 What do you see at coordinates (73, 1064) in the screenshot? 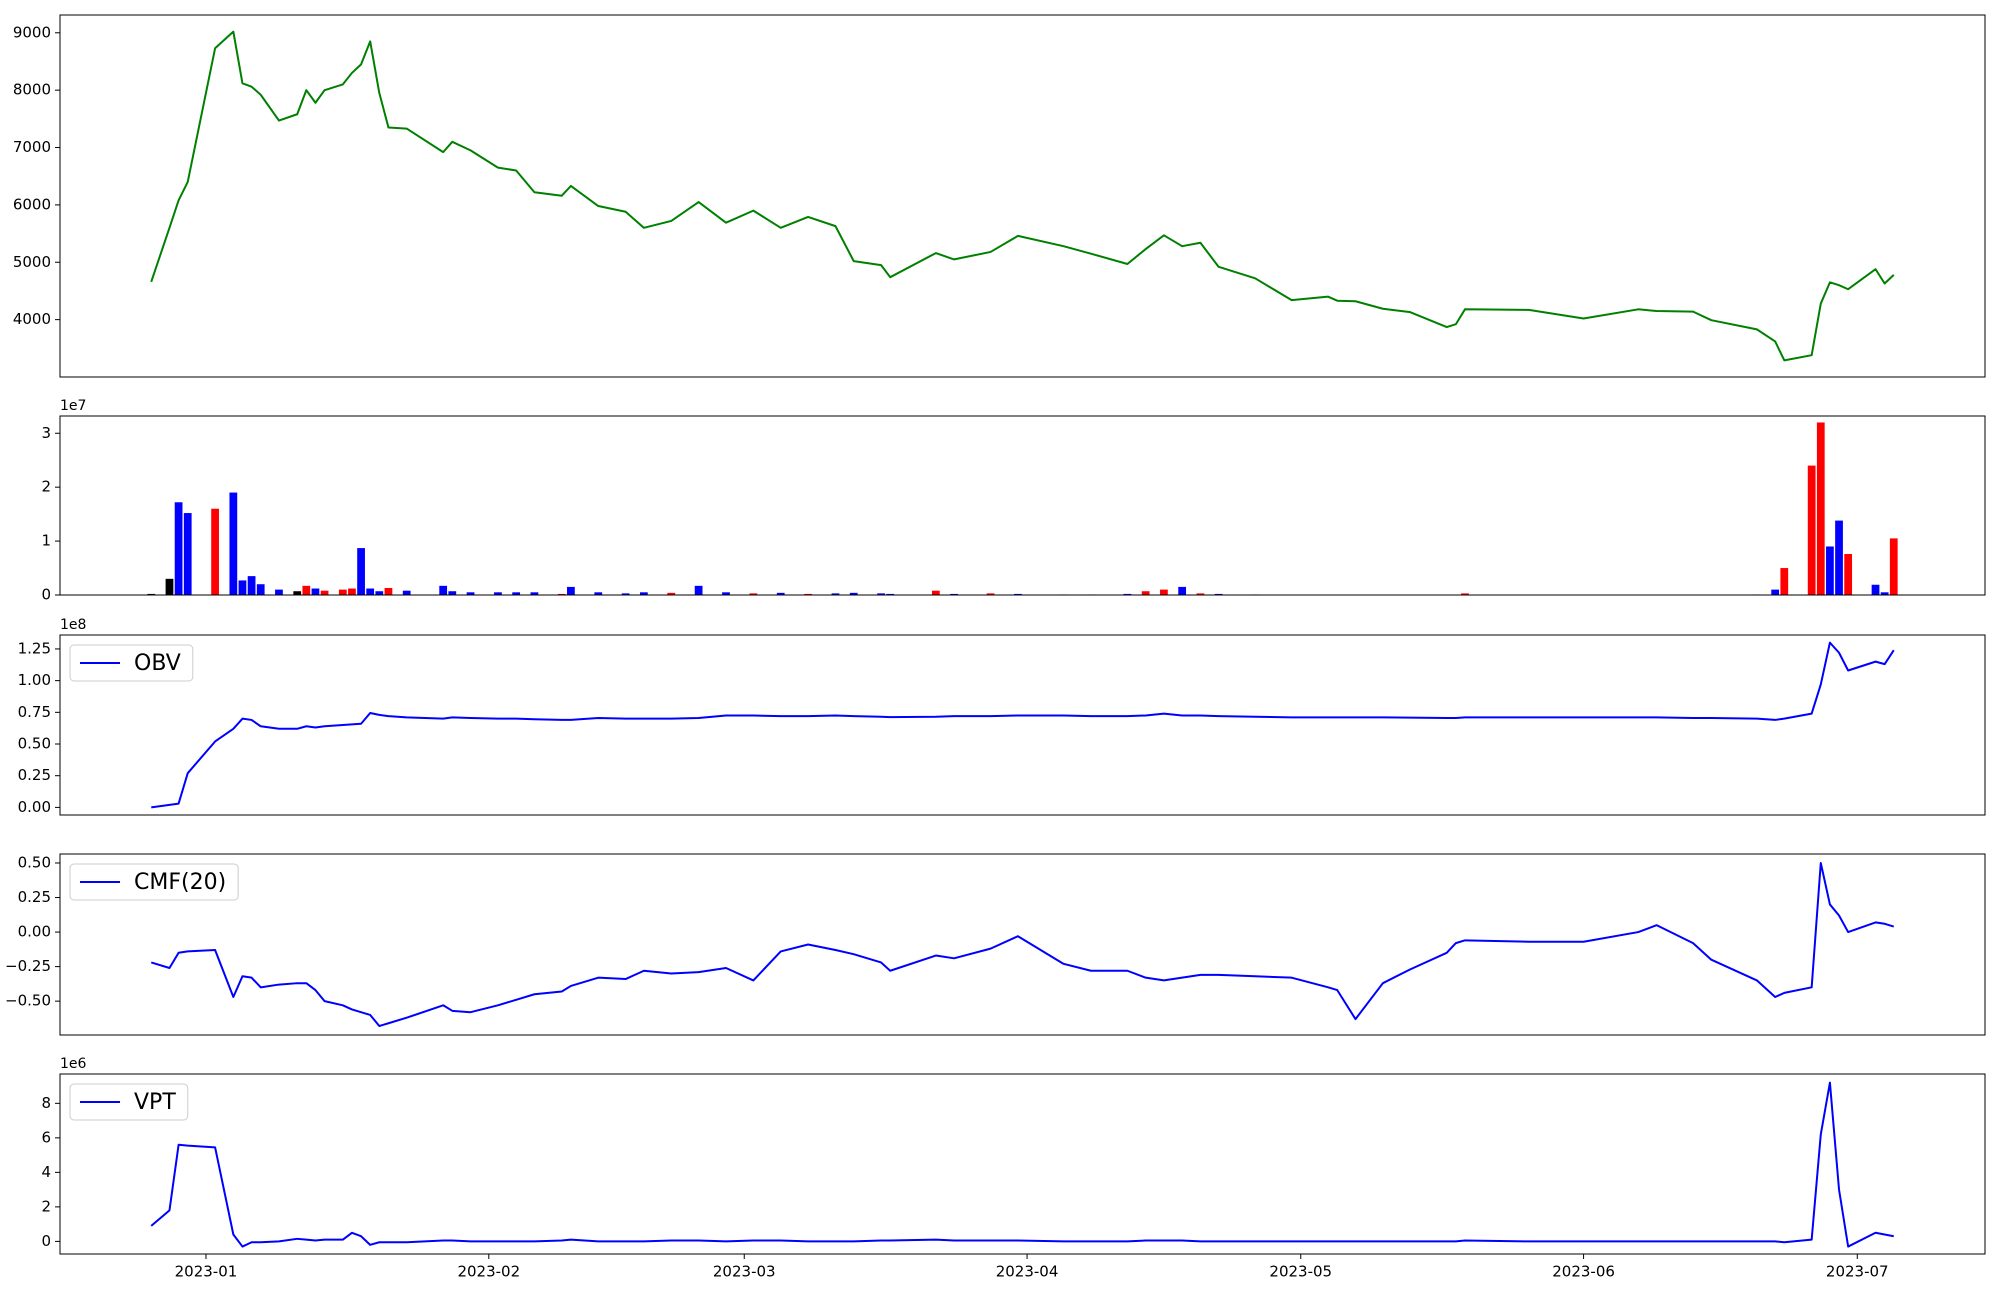
I see `axis-offset: 1e6` at bounding box center [73, 1064].